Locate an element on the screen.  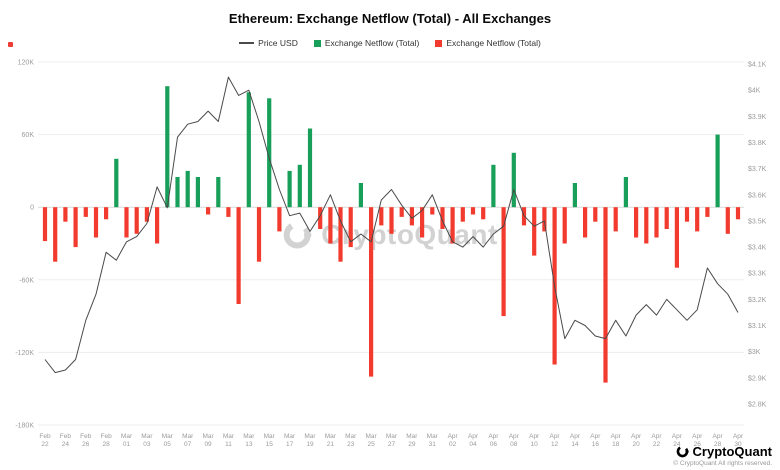
x-axis-tick-label: Mar 25 is located at coordinates (372, 440).